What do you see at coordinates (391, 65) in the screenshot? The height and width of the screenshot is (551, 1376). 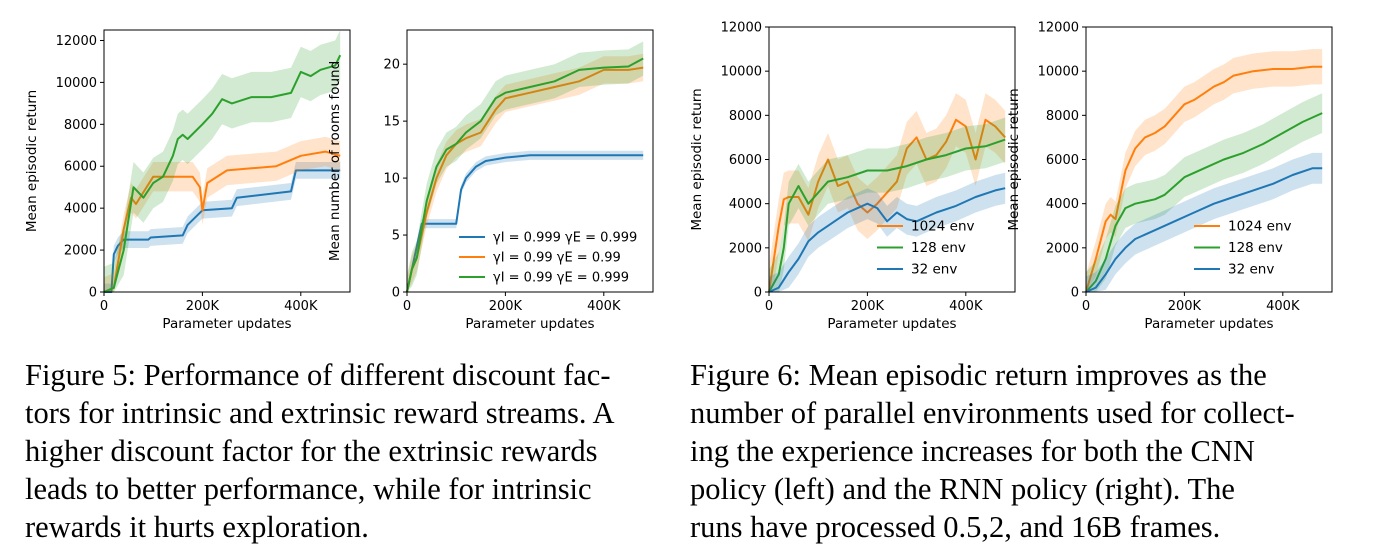 I see `y-tick-label: 20` at bounding box center [391, 65].